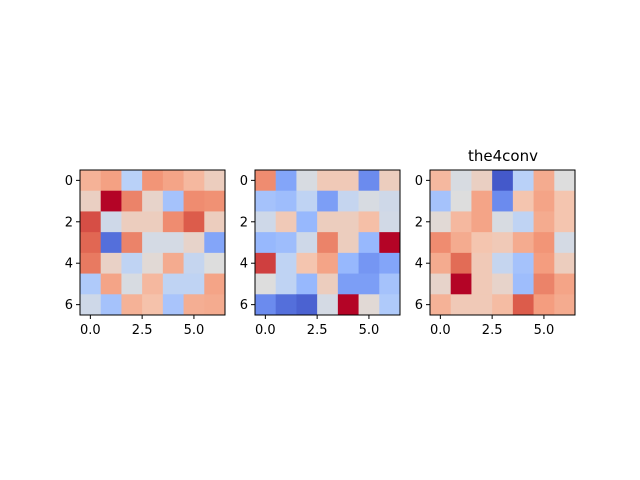 The width and height of the screenshot is (640, 480). I want to click on subplot-3: the4conv 0.0 2.5 5.0 0 2 4 6, so click(495, 242).